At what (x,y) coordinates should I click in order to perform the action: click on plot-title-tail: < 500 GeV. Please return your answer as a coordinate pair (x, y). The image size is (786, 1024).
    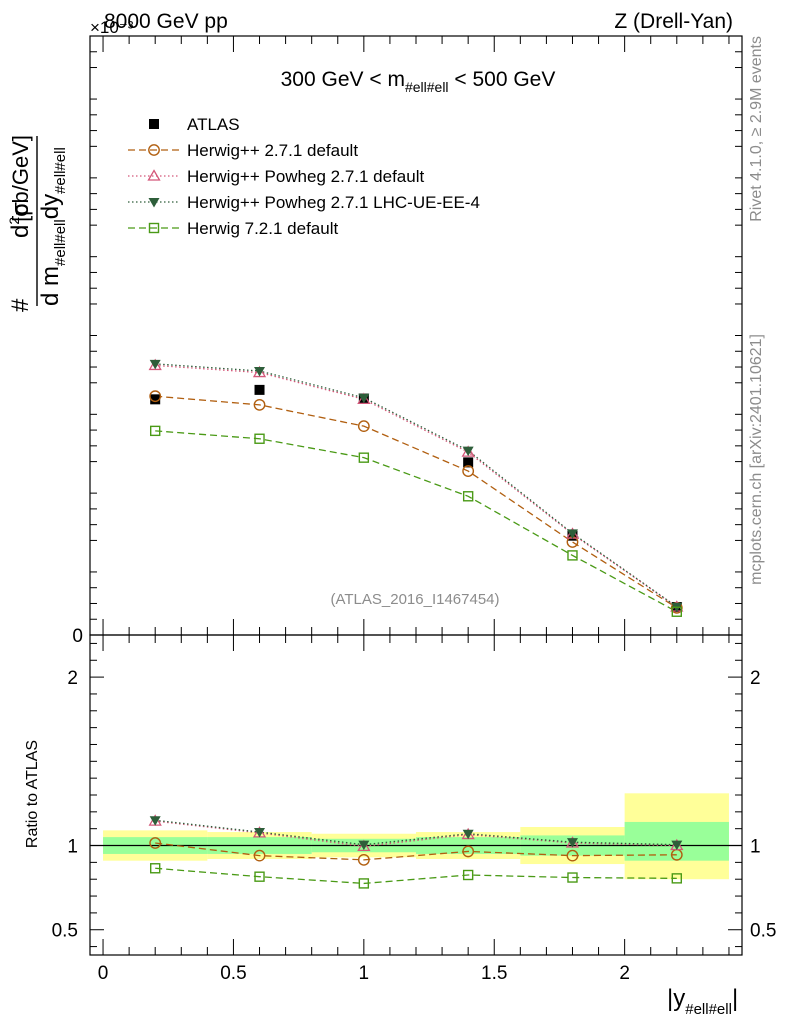
    Looking at the image, I should click on (502, 79).